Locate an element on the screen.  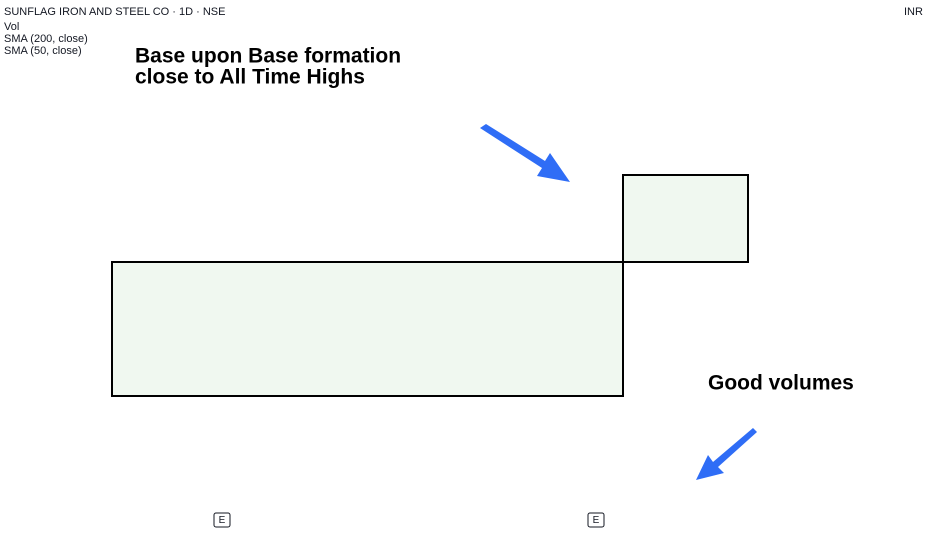
chart-title: SUNFLAG IRON AND STEEL CO · 1D · NSE is located at coordinates (114, 12).